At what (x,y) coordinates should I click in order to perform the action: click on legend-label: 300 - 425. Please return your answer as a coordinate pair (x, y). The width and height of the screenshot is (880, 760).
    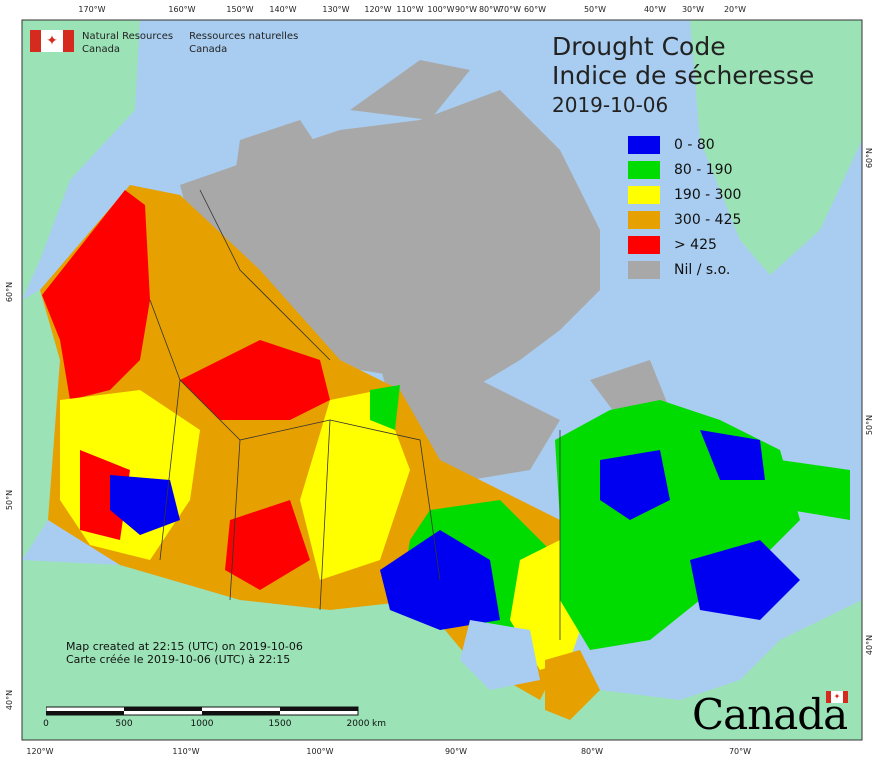
    Looking at the image, I should click on (708, 219).